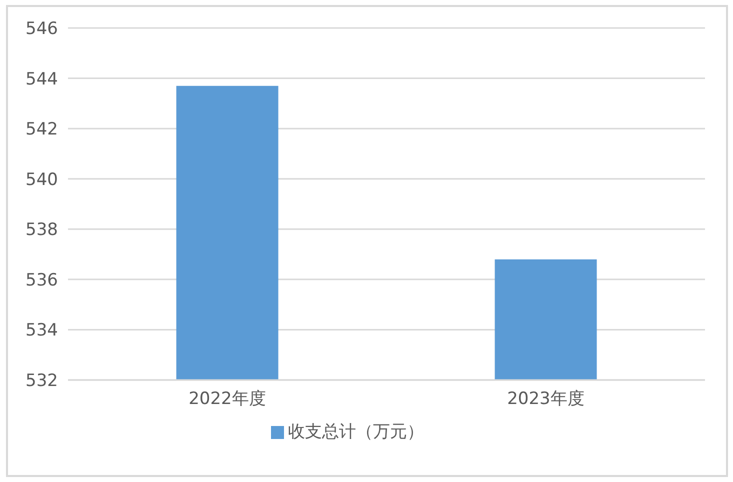 The width and height of the screenshot is (733, 482). Describe the element at coordinates (42, 280) in the screenshot. I see `y-tick-label: 536` at that location.